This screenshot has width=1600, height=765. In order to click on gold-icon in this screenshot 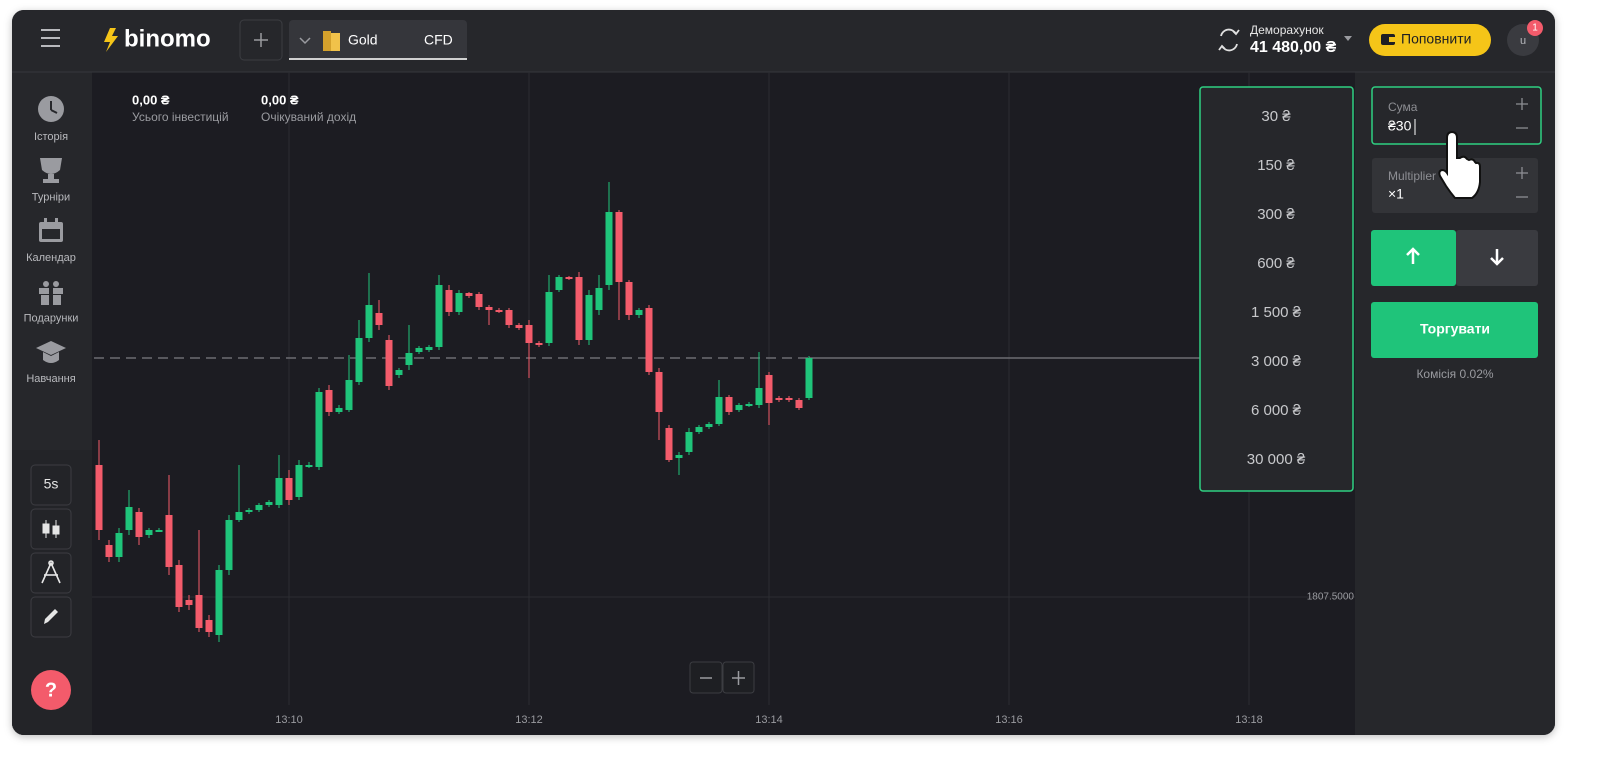, I will do `click(331, 41)`.